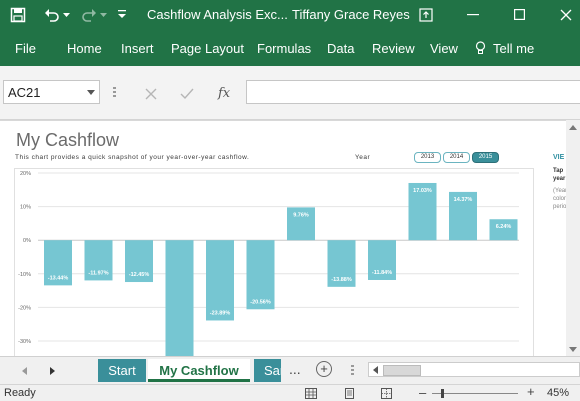 This screenshot has height=401, width=580. I want to click on sheet-tab-my-cashflow: My Cashflow, so click(199, 370).